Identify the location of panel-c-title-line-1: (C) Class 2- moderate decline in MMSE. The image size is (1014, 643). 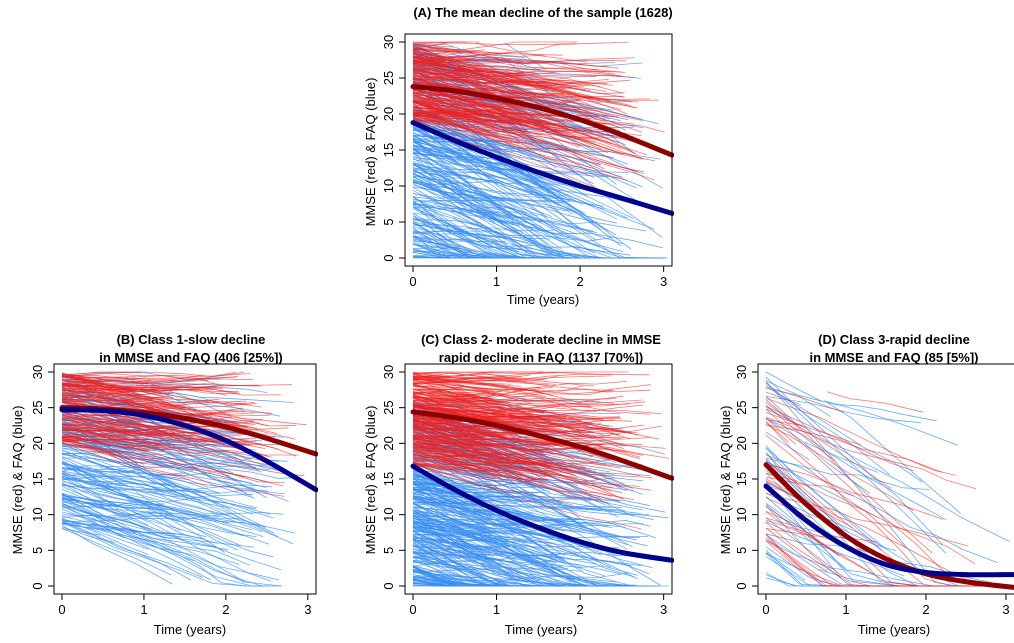
(541, 339).